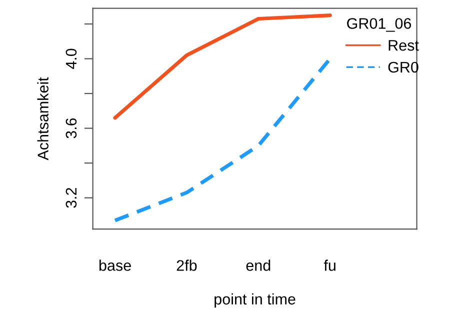  Describe the element at coordinates (255, 300) in the screenshot. I see `x-axis-title: point in time` at that location.